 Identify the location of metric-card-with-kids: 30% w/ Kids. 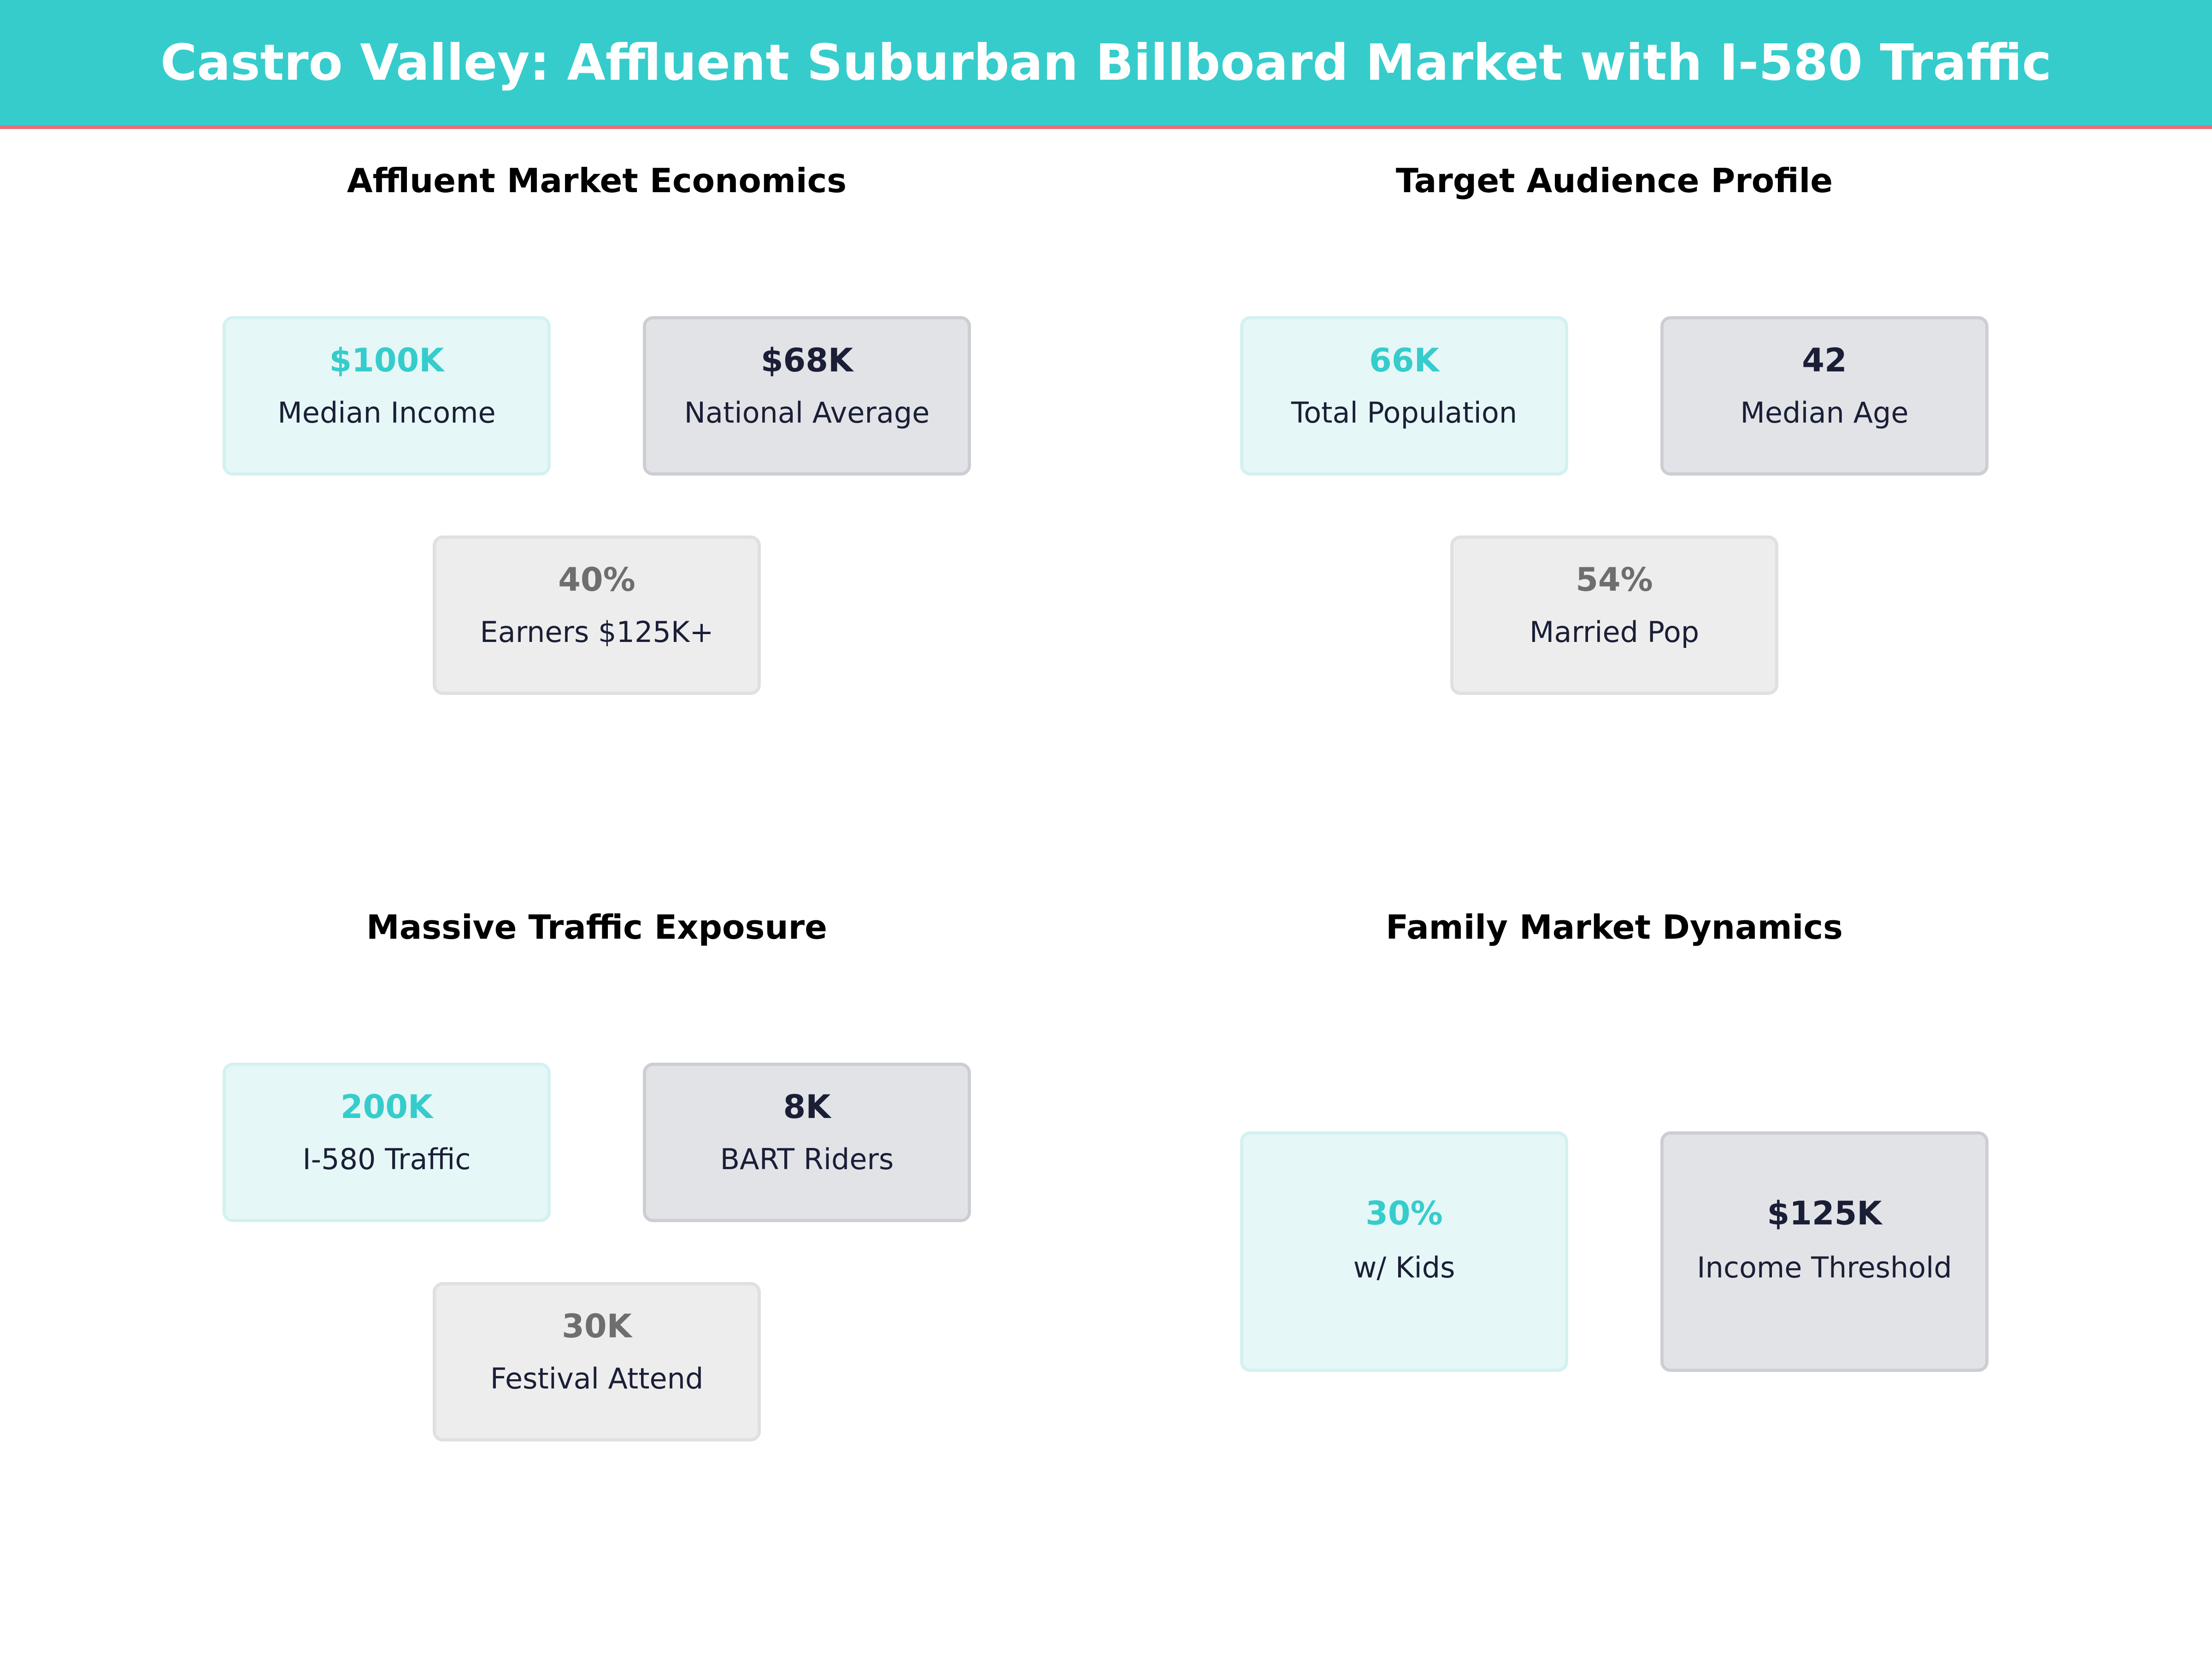
(1404, 1251).